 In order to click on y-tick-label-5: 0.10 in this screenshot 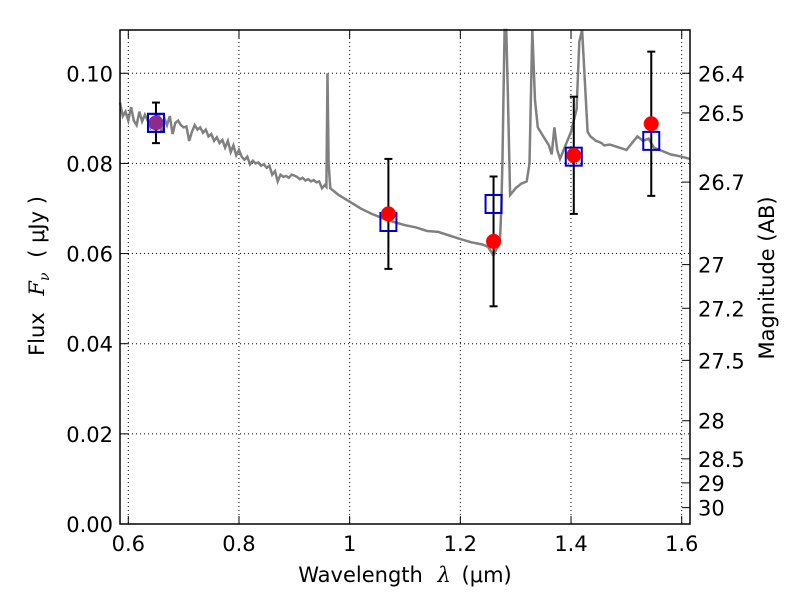, I will do `click(89, 74)`.